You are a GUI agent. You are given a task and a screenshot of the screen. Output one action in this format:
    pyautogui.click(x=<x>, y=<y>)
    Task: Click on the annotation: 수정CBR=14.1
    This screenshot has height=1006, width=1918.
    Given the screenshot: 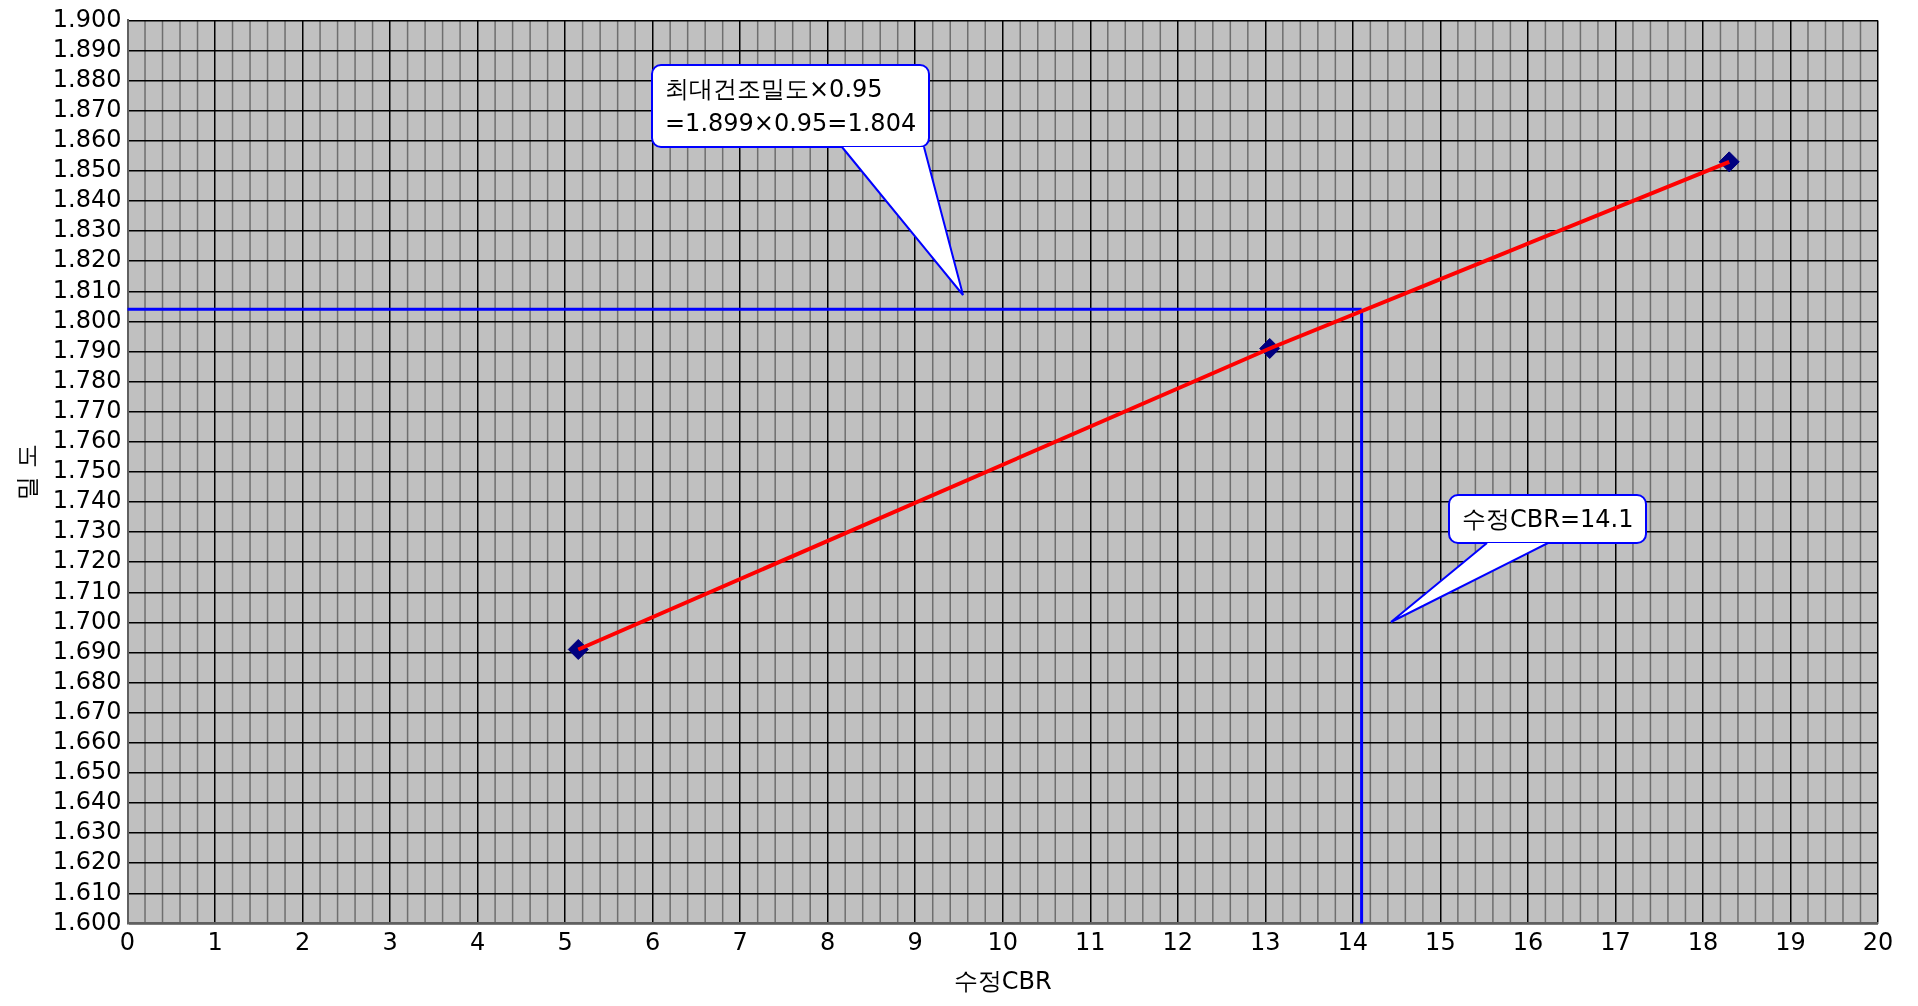 What is the action you would take?
    pyautogui.click(x=1548, y=519)
    